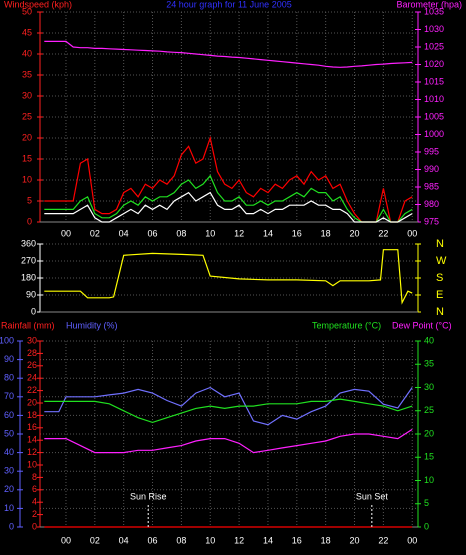 This screenshot has width=466, height=555. What do you see at coordinates (32, 427) in the screenshot?
I see `y-tick-label: 16` at bounding box center [32, 427].